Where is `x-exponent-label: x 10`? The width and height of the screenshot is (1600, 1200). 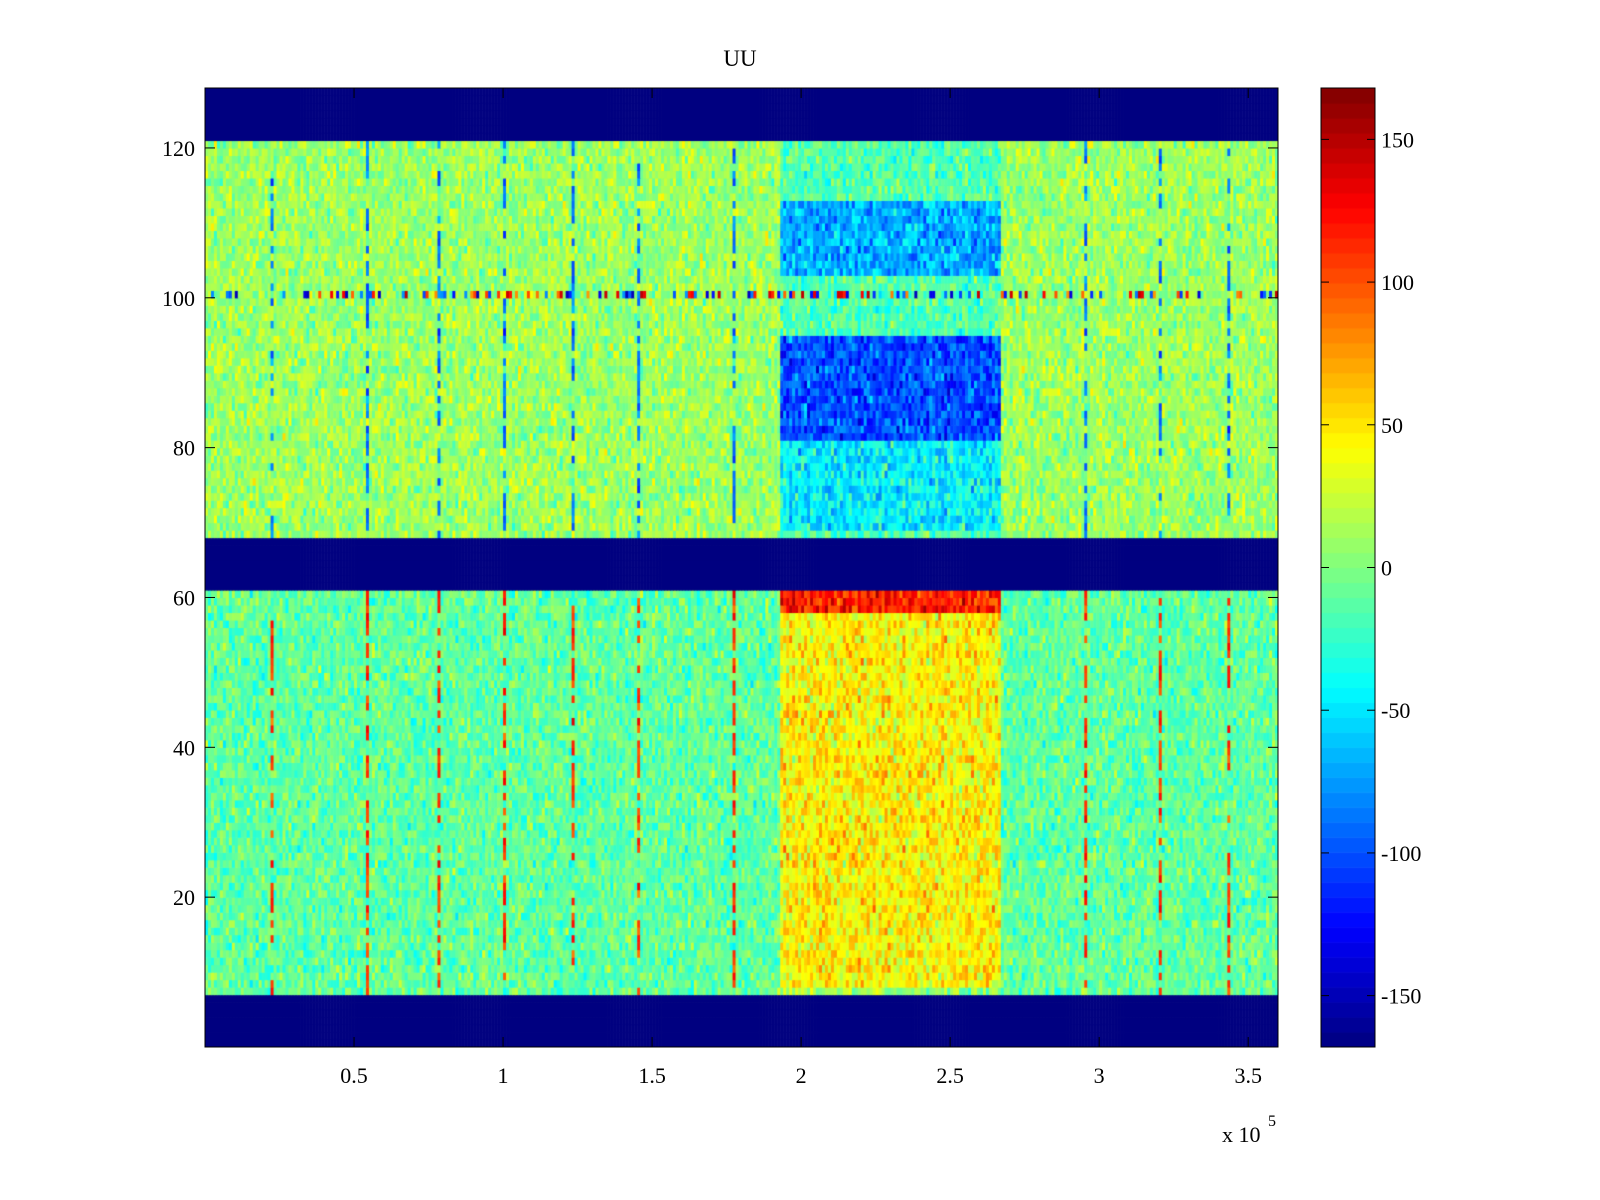
x-exponent-label: x 10 is located at coordinates (1241, 1134).